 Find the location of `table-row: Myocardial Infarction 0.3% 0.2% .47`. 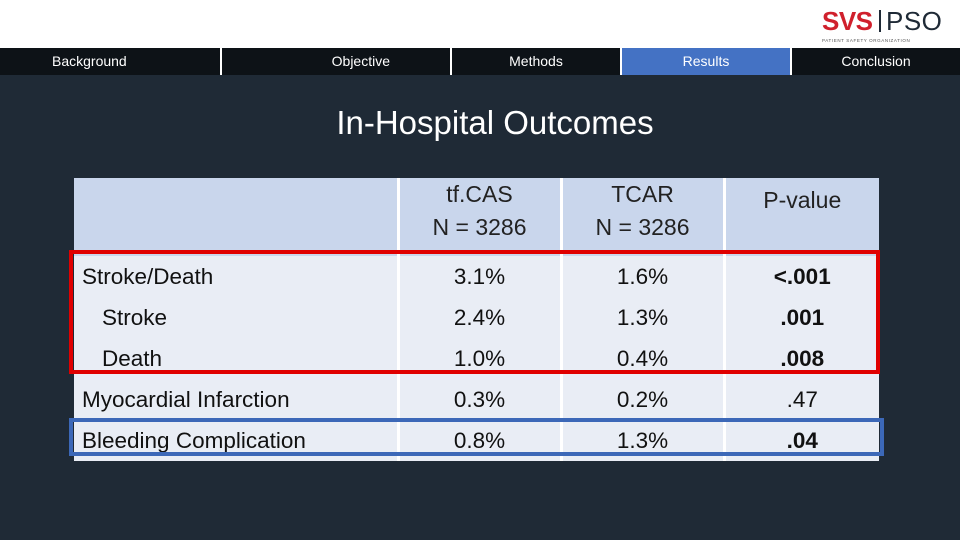

table-row: Myocardial Infarction 0.3% 0.2% .47 is located at coordinates (476, 399).